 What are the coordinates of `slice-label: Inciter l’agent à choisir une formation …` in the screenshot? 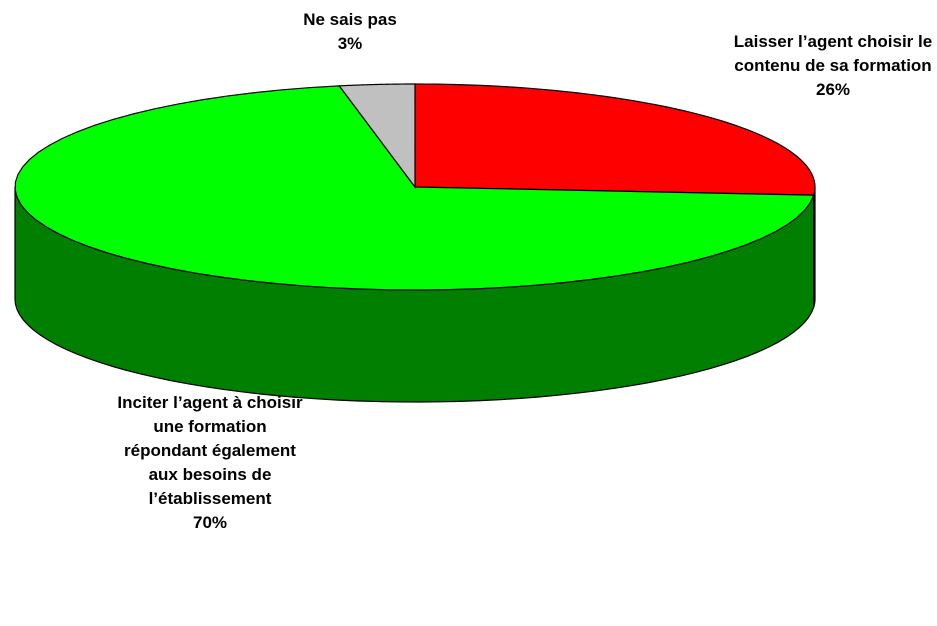 It's located at (210, 463).